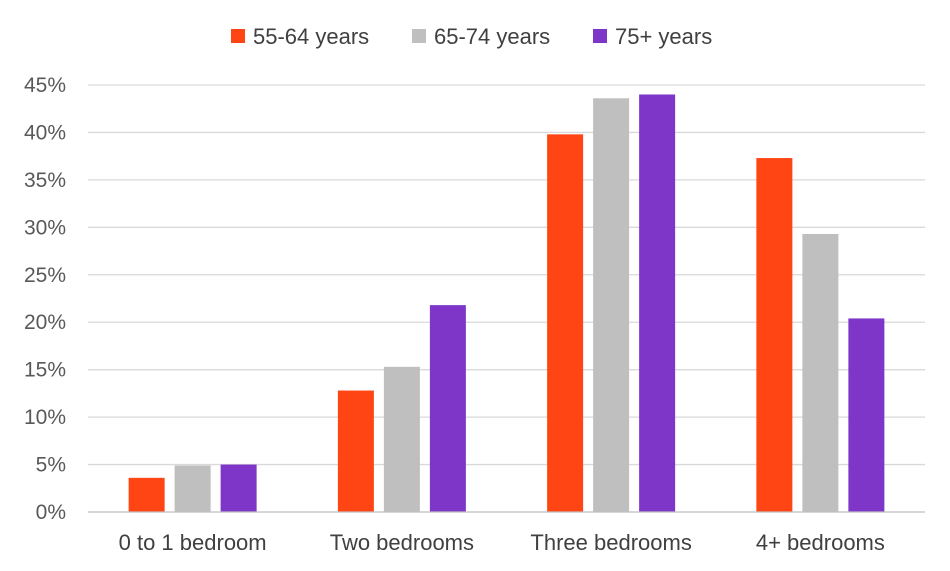 This screenshot has width=950, height=571. What do you see at coordinates (51, 512) in the screenshot?
I see `y-tick-label: 0%` at bounding box center [51, 512].